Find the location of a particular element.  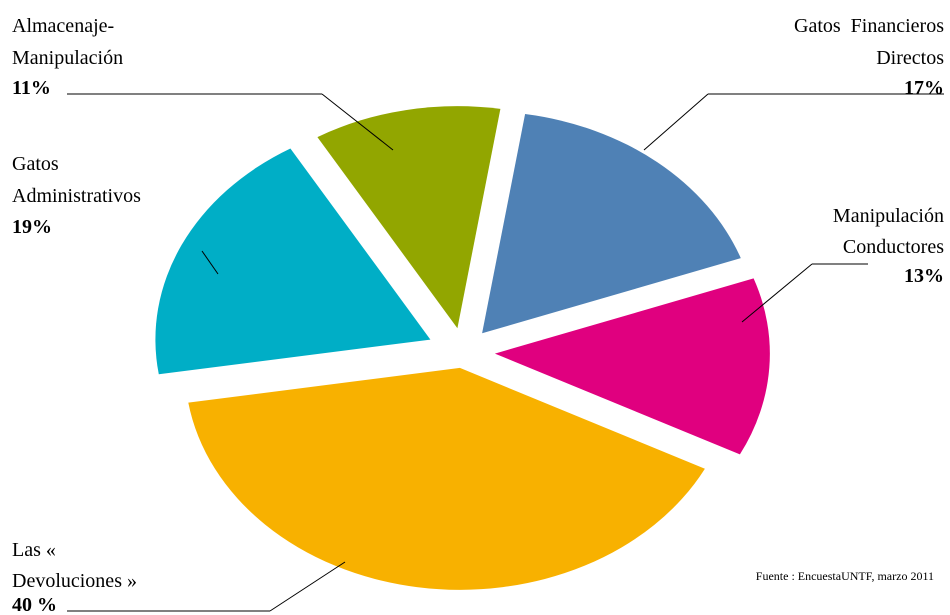

slice-label-gatos-administrativos: Gatos Administrativos 19% is located at coordinates (76, 195).